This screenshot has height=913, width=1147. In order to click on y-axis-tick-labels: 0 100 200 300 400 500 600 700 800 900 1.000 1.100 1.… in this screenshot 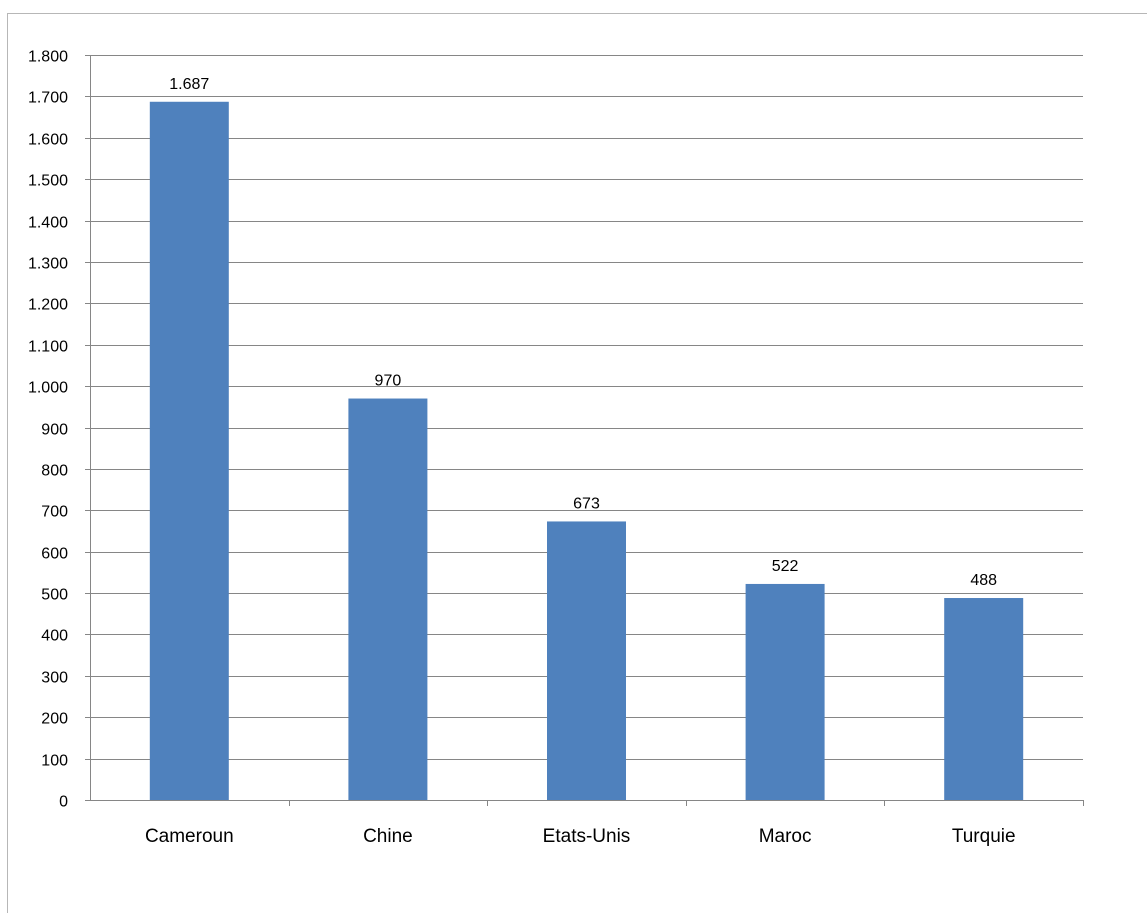, I will do `click(48, 430)`.